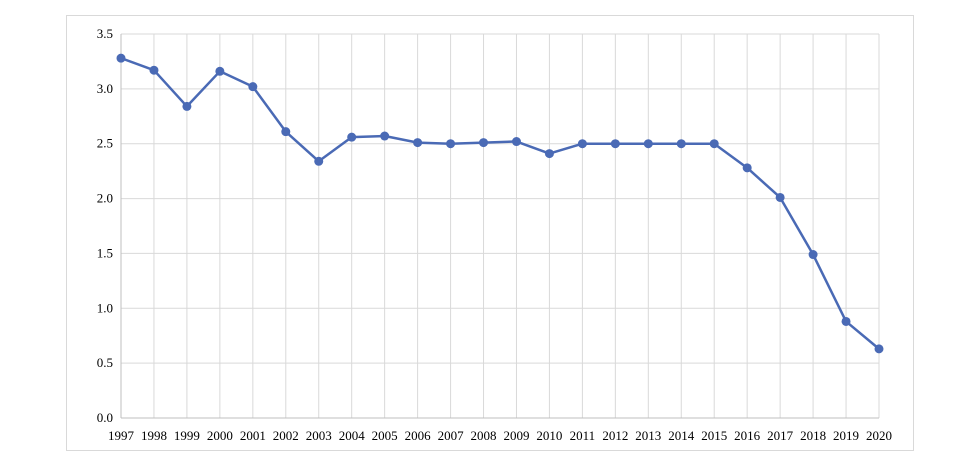 Image resolution: width=978 pixels, height=466 pixels. What do you see at coordinates (549, 435) in the screenshot?
I see `x-tick-label: 2010` at bounding box center [549, 435].